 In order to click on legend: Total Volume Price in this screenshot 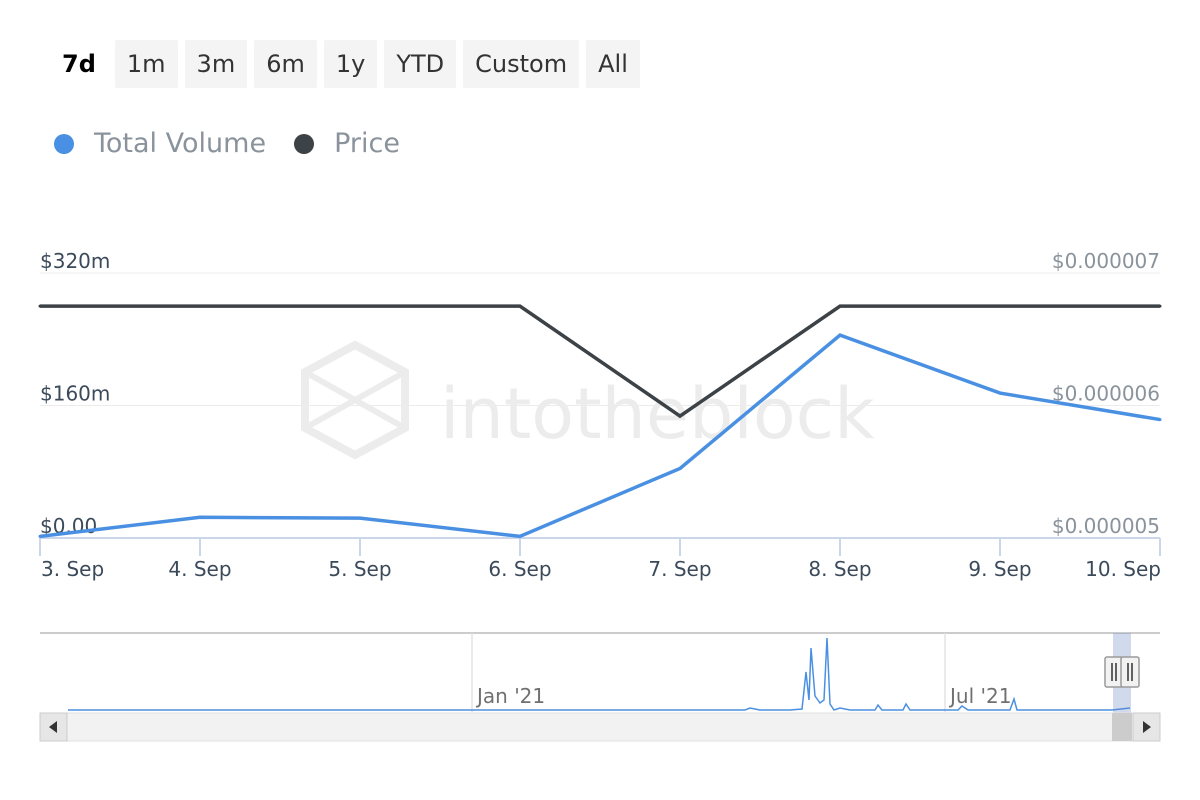, I will do `click(227, 143)`.